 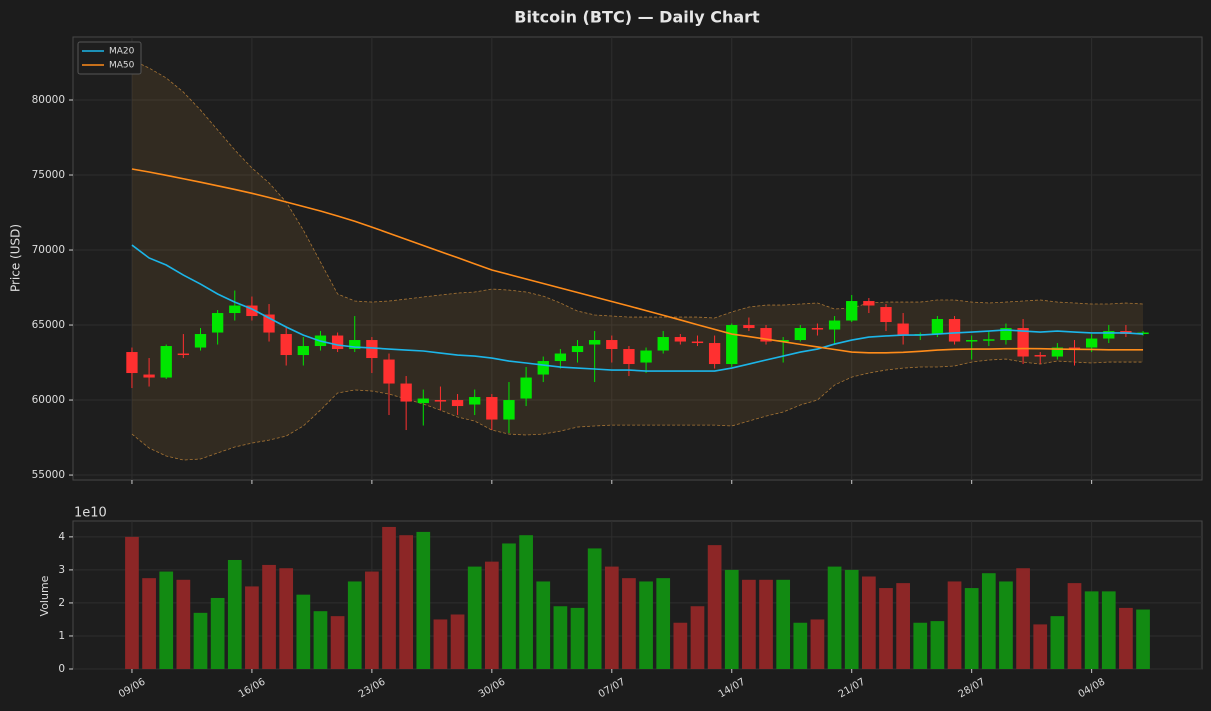 I want to click on y-tick-label: 75000, so click(x=48, y=175).